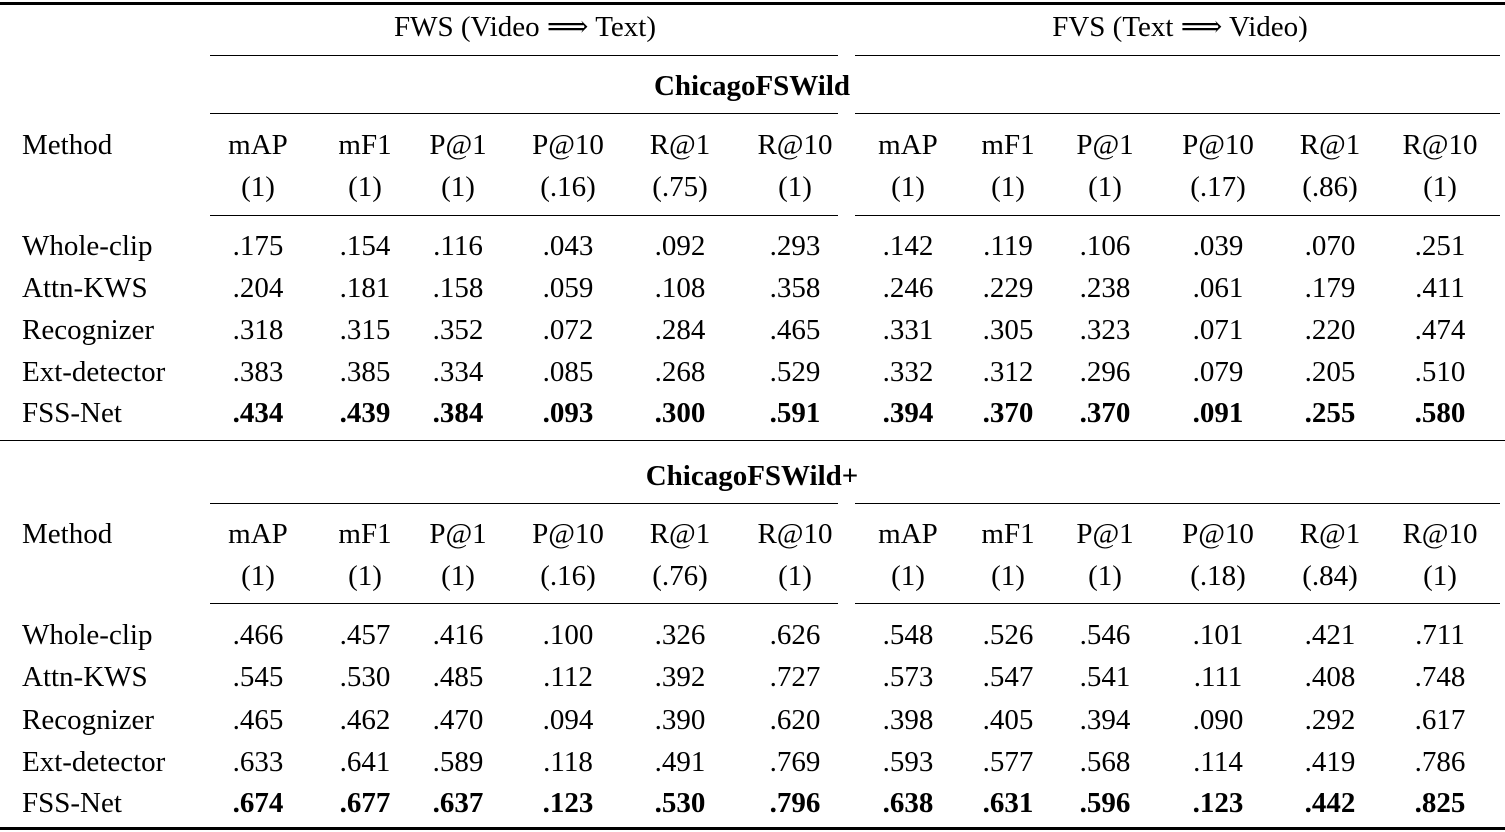 The height and width of the screenshot is (832, 1505). What do you see at coordinates (1440, 720) in the screenshot?
I see `cell-fvs: .617` at bounding box center [1440, 720].